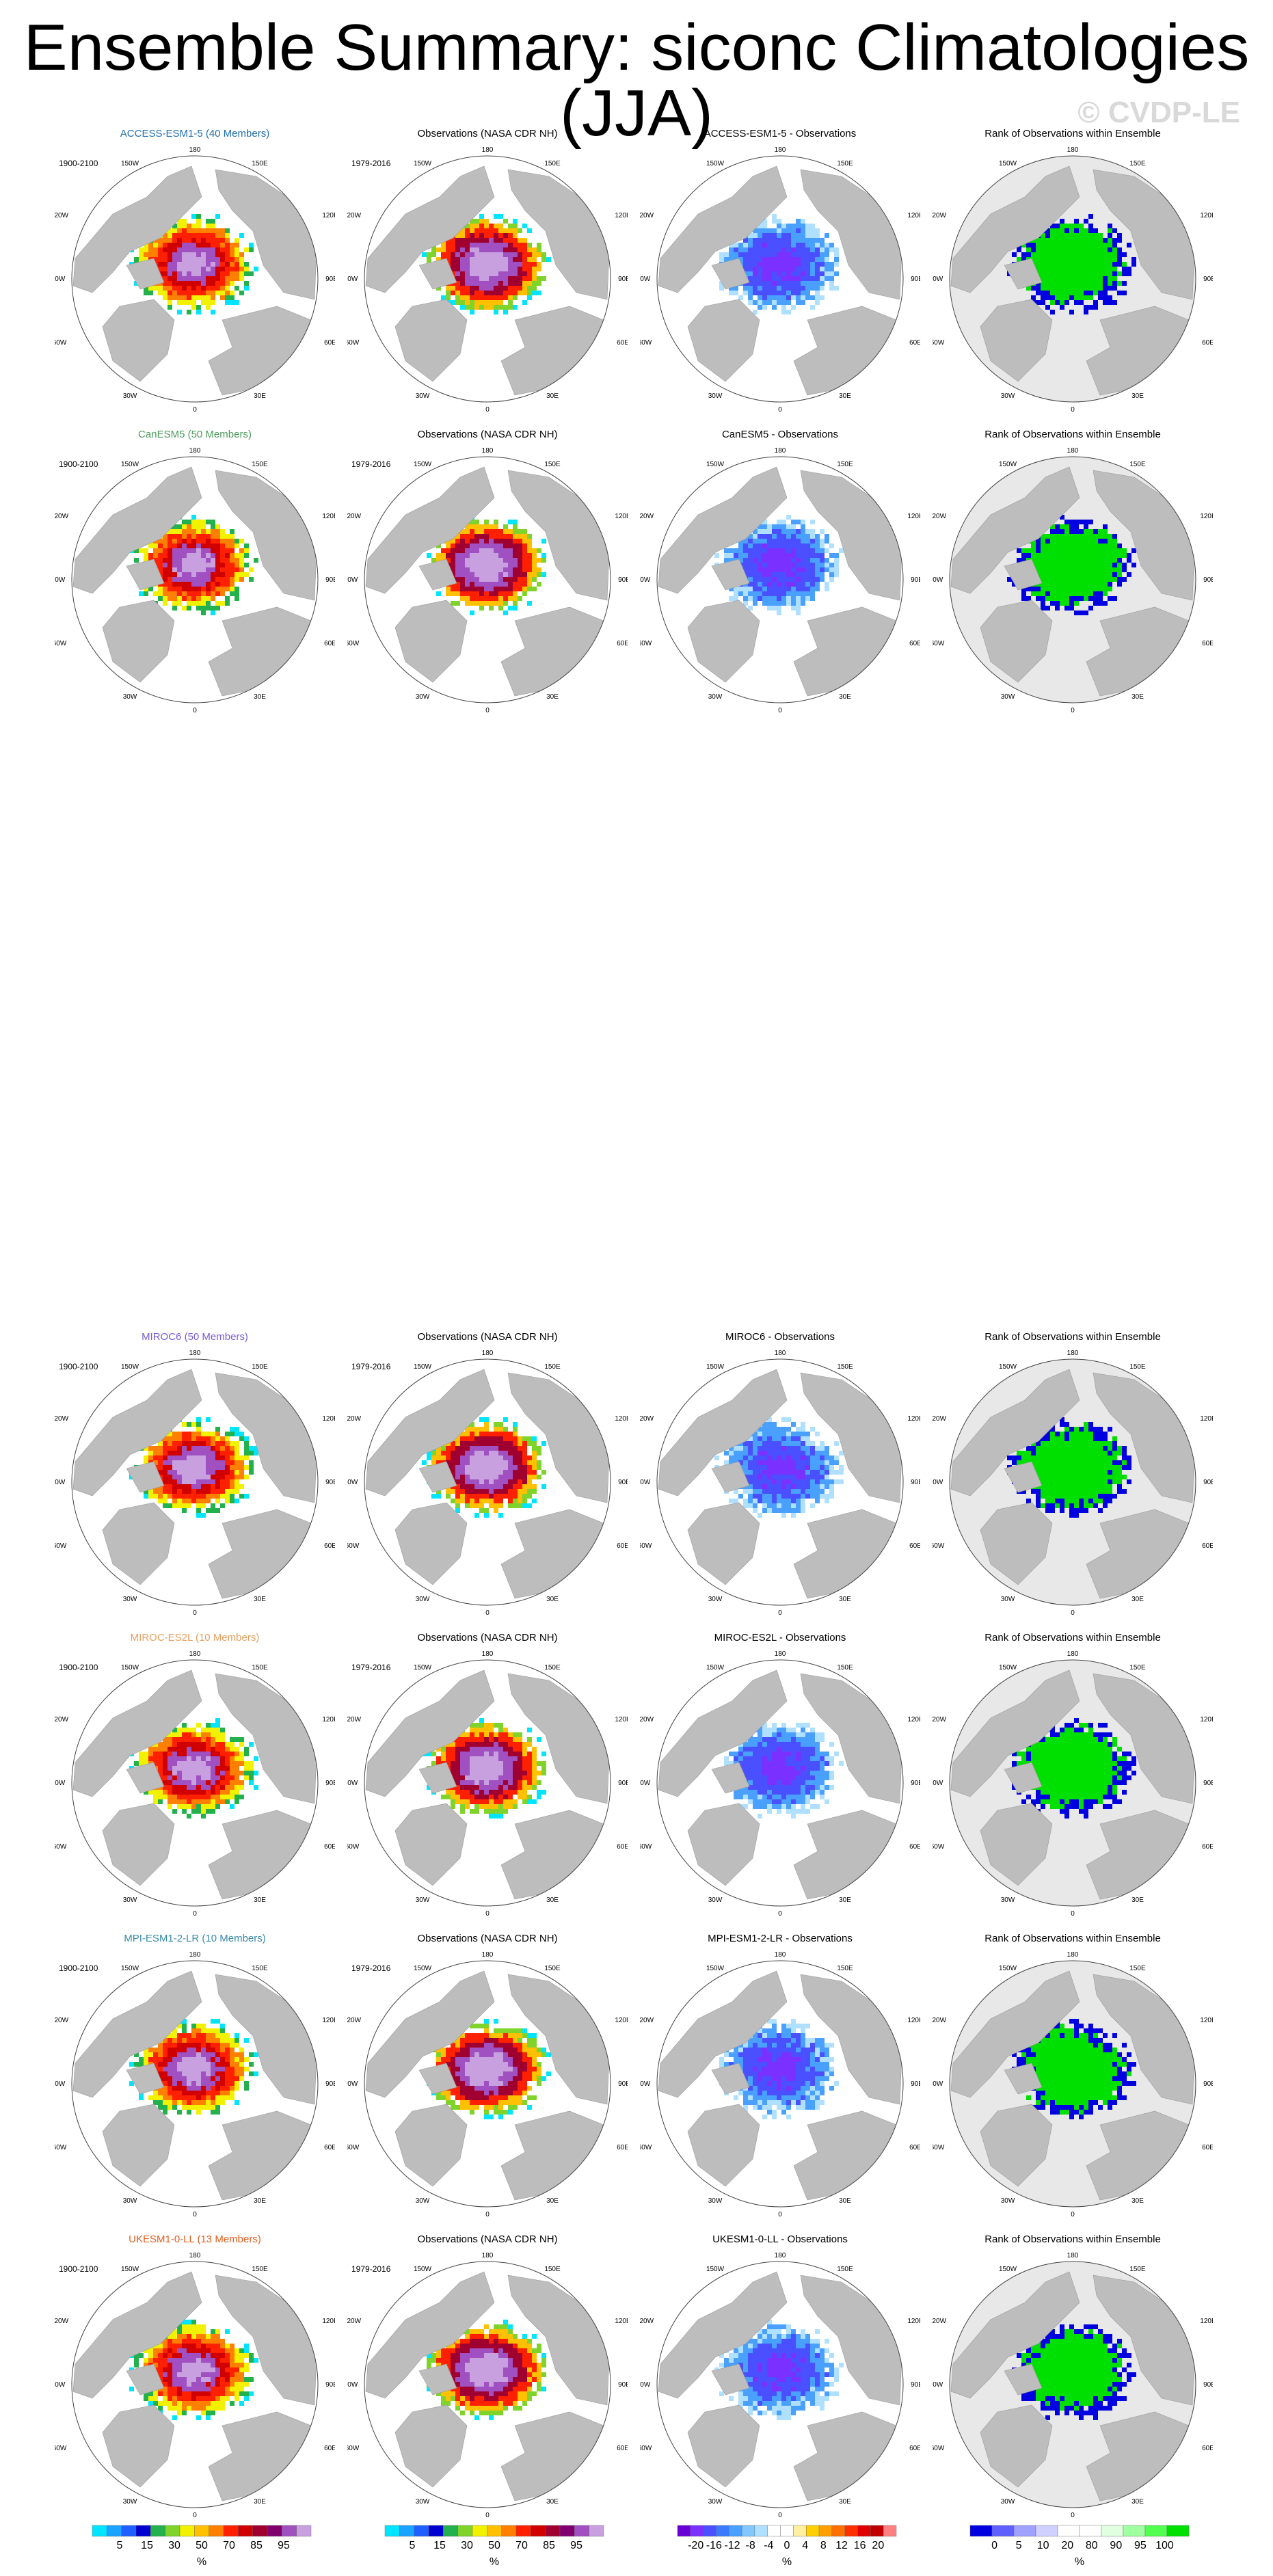  I want to click on colorbar-unit: %, so click(201, 2562).